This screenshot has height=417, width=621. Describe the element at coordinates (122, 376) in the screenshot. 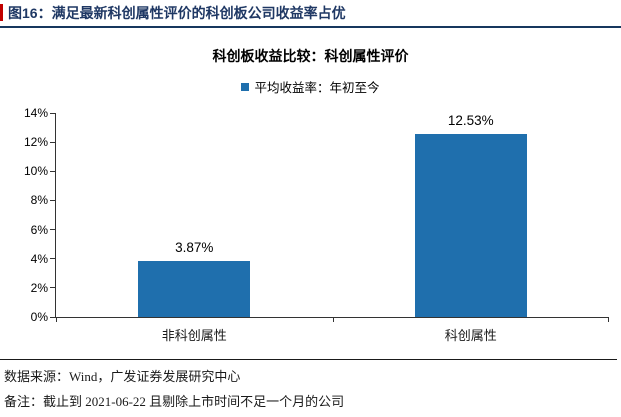

I see `data-source: 数据来源：Wind，广发证券发展研究中心` at that location.